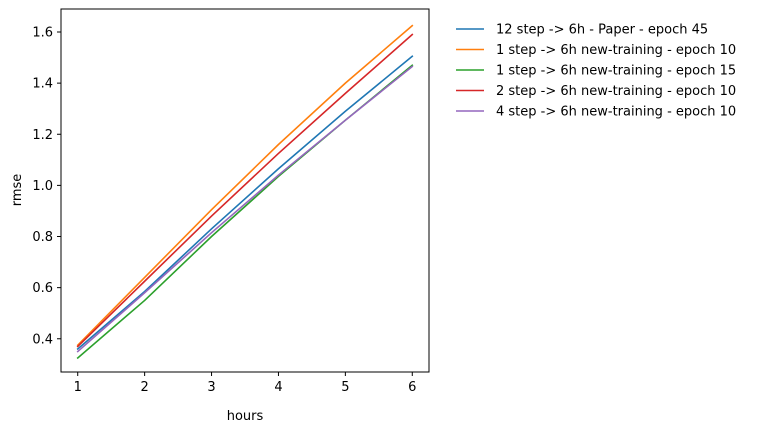 The height and width of the screenshot is (432, 767). Describe the element at coordinates (616, 71) in the screenshot. I see `legend-label-3: 1 step -> 6h new-training - epoch 15` at that location.